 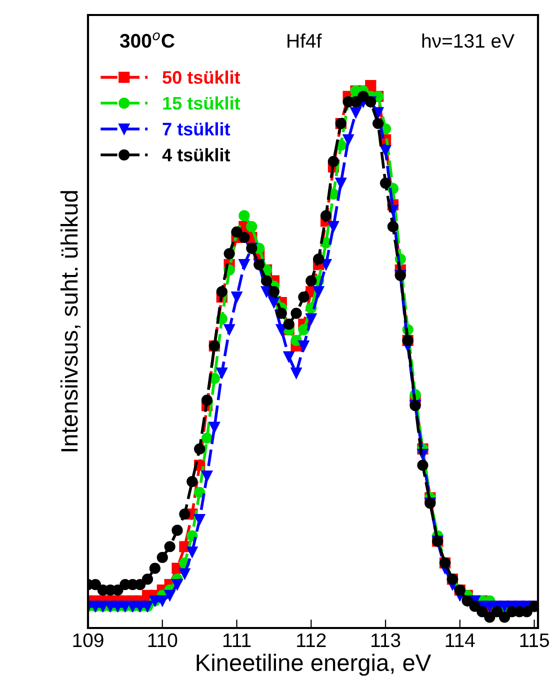 I want to click on legend-label: 7 tsüklit, so click(x=196, y=129).